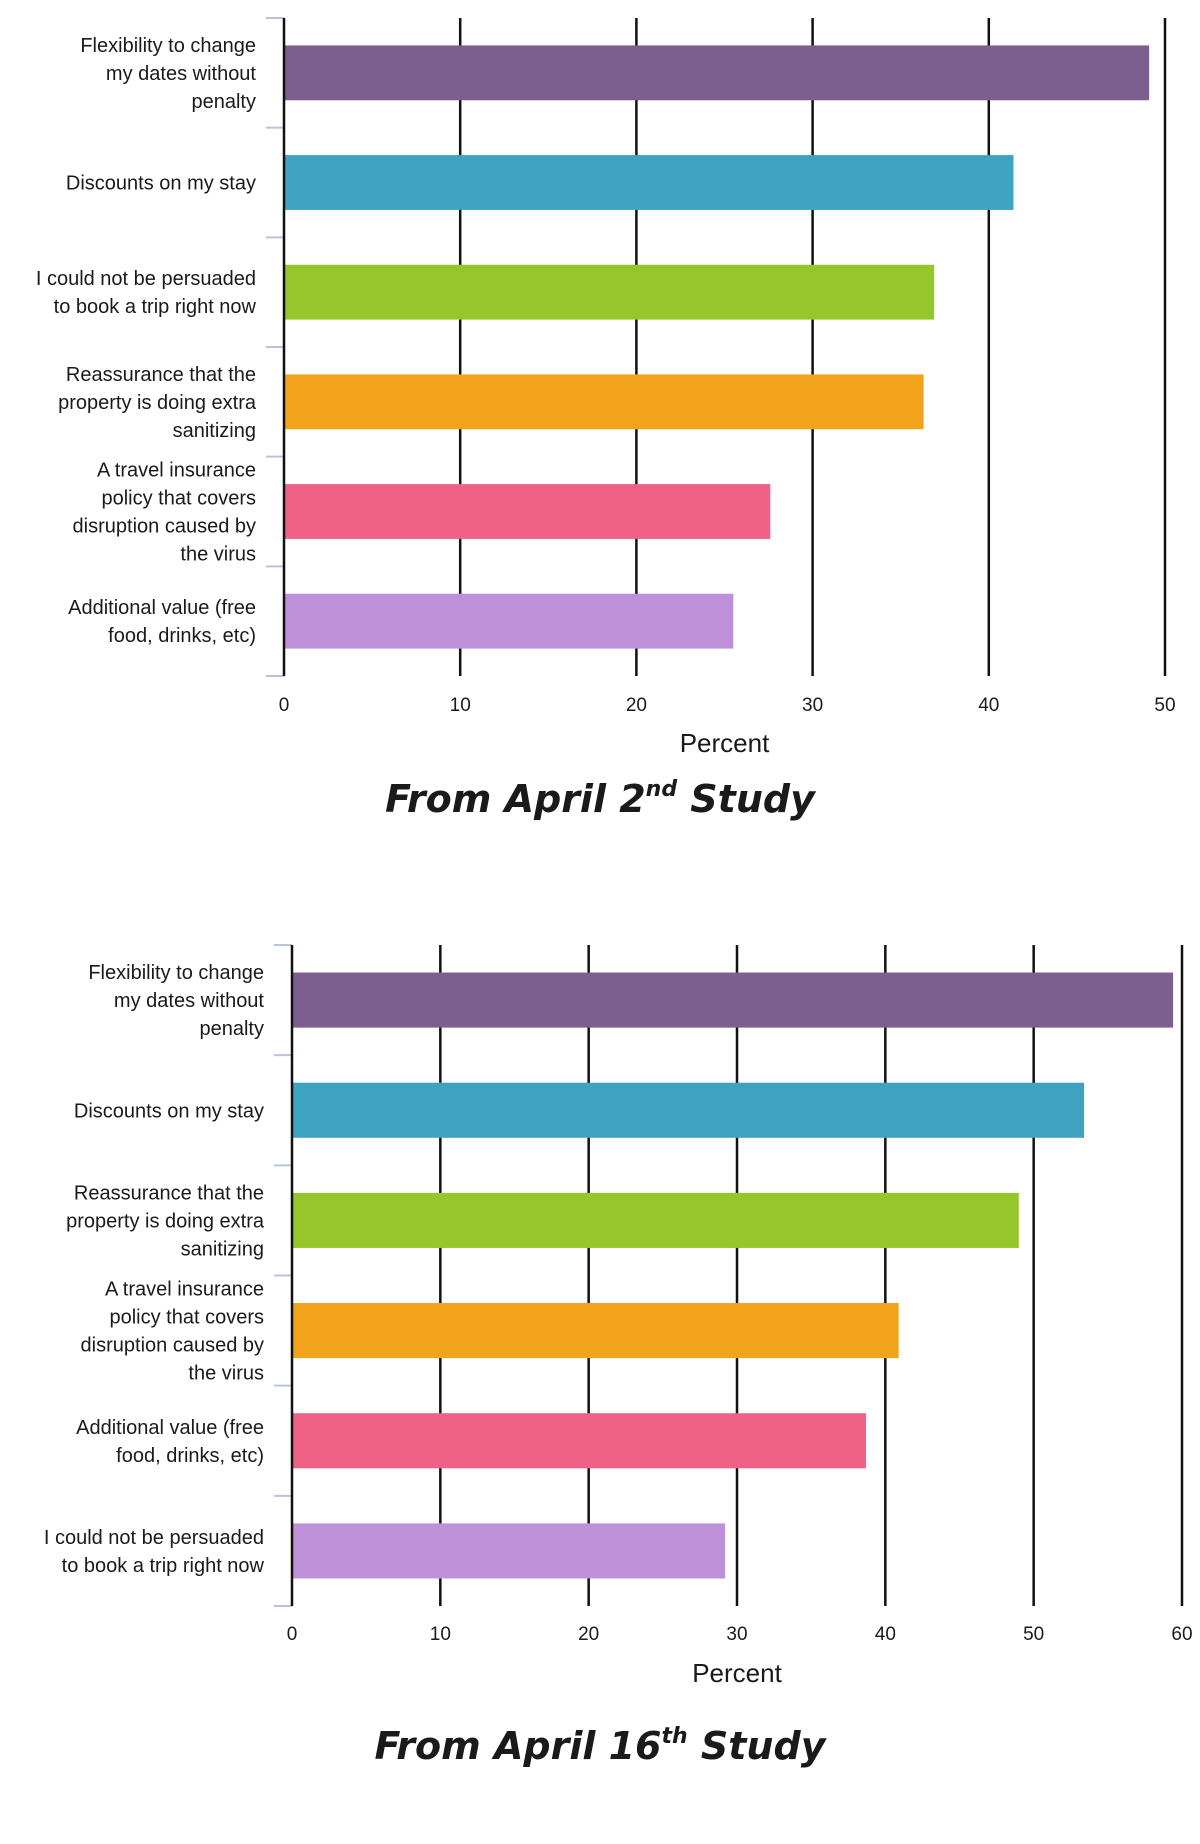 The image size is (1200, 1844). What do you see at coordinates (662, 789) in the screenshot?
I see `caption-superscript: nd` at bounding box center [662, 789].